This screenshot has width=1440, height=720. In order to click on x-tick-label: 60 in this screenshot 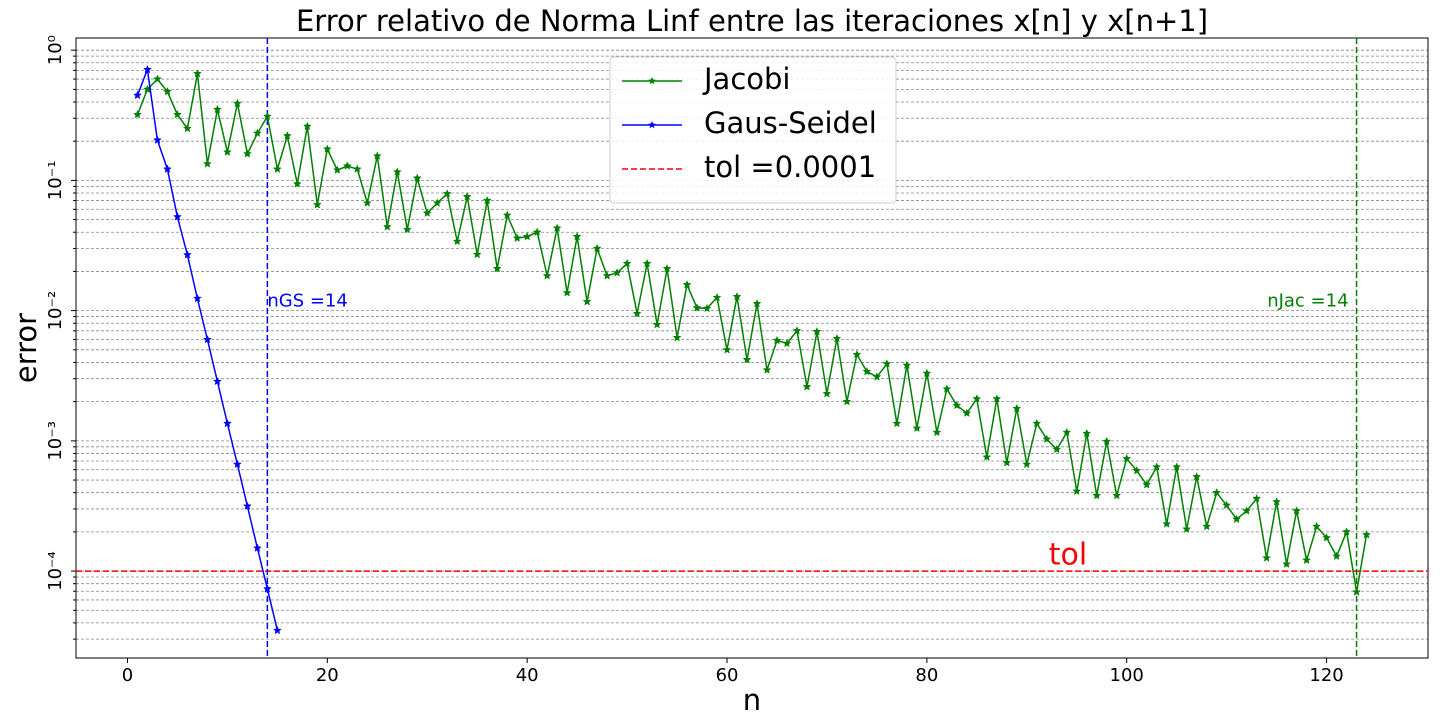, I will do `click(727, 675)`.